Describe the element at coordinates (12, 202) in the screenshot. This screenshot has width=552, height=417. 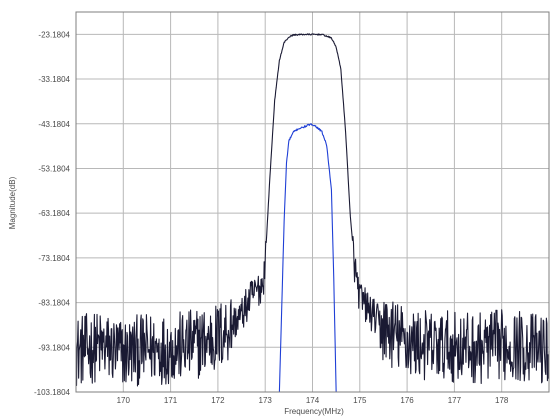
I see `y-axis-title: Magnitude(dB)` at that location.